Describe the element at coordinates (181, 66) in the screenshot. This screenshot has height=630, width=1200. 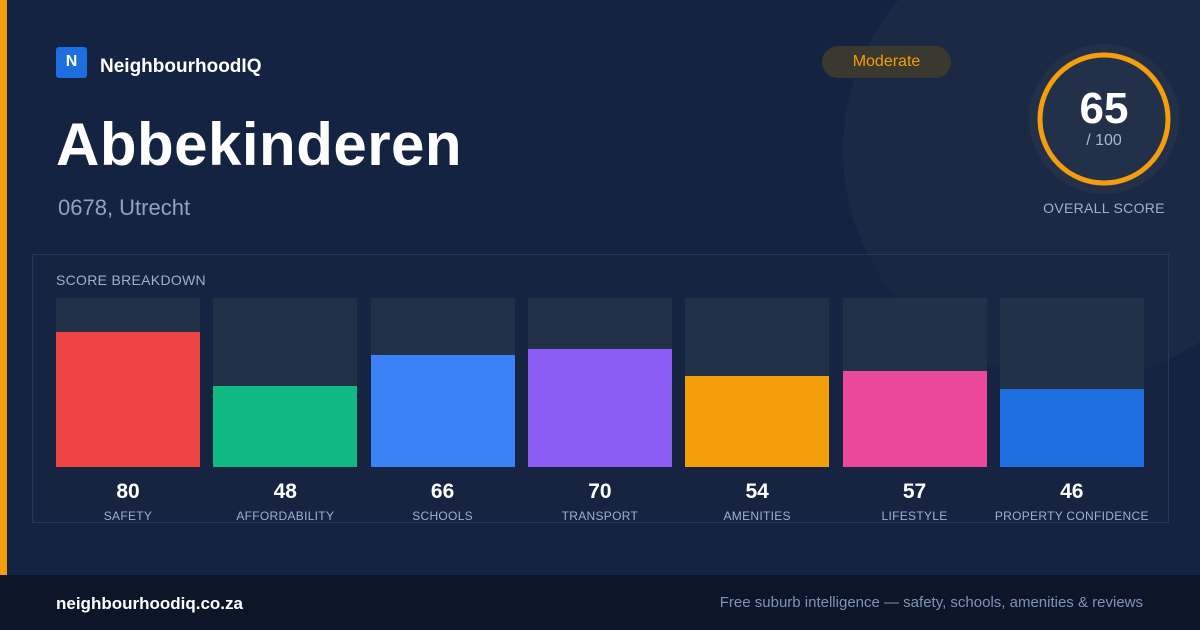
I see `brand-name: NeighbourhoodIQ` at that location.